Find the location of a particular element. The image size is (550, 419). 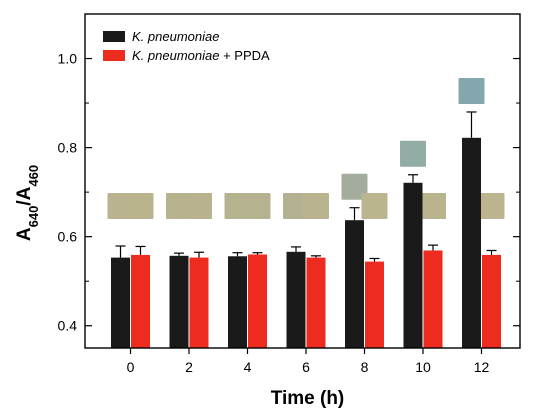

color-swatch-series2-t2 is located at coordinates (199, 206).